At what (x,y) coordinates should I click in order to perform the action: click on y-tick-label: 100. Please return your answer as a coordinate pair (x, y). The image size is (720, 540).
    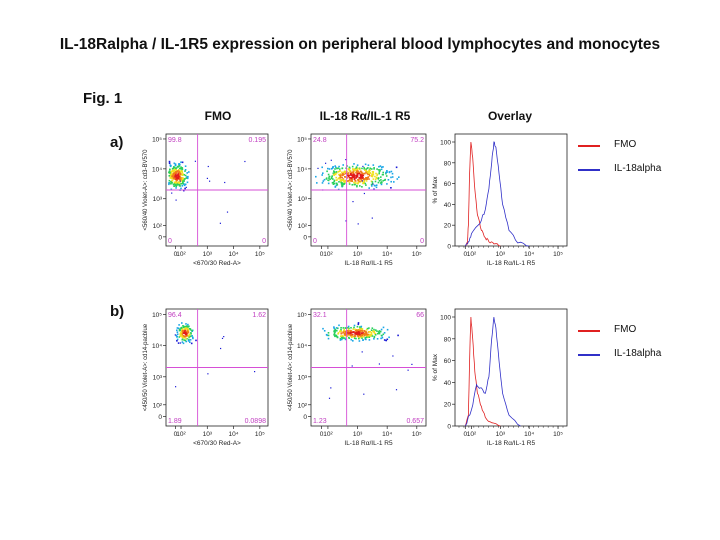
    Looking at the image, I should click on (445, 318).